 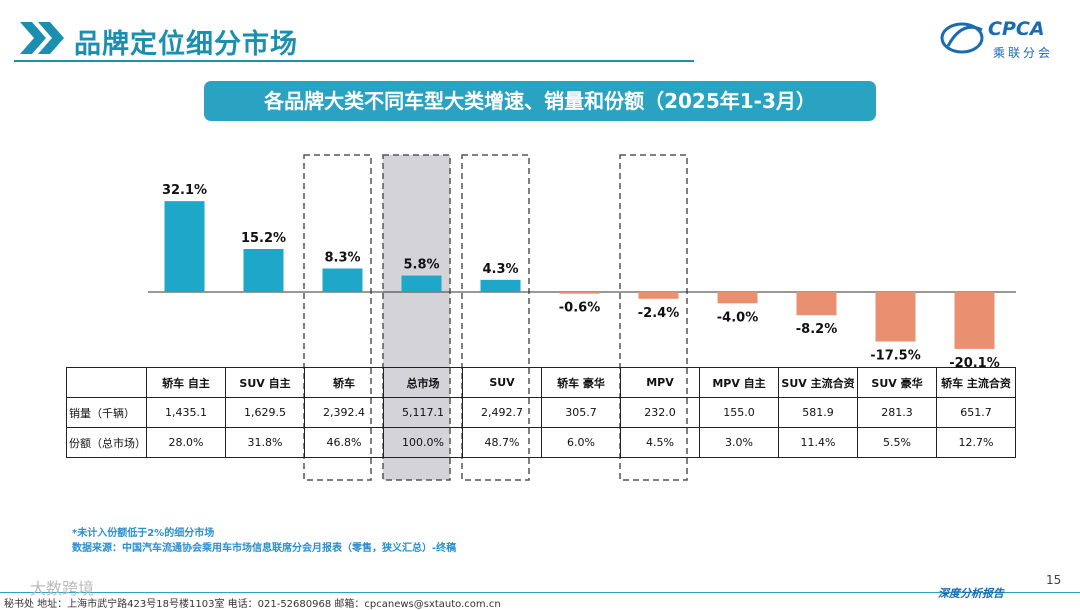 I want to click on table-cell-share: 46.8%, so click(x=344, y=442).